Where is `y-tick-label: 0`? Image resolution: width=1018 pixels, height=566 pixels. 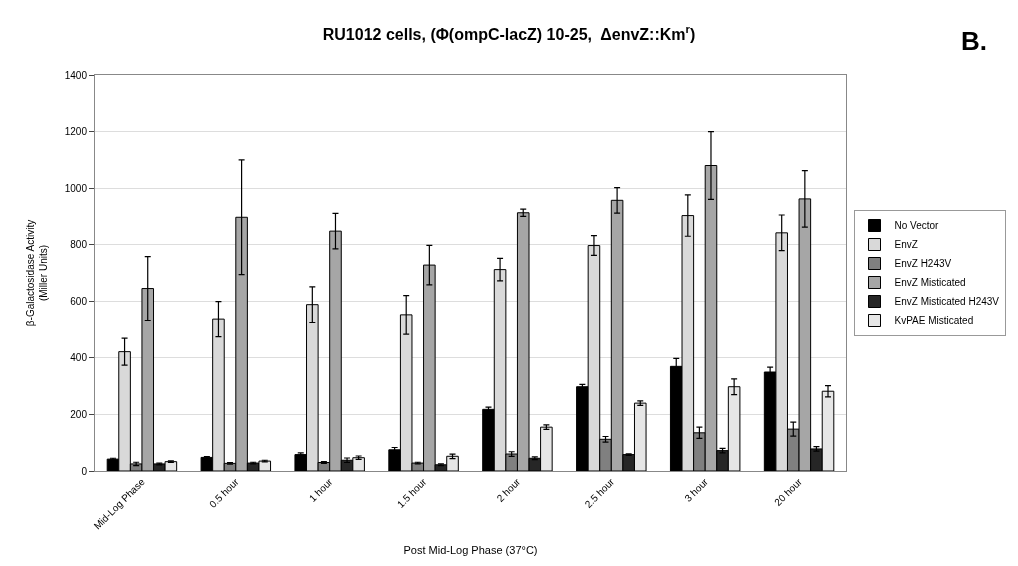
y-tick-label: 0 is located at coordinates (84, 471).